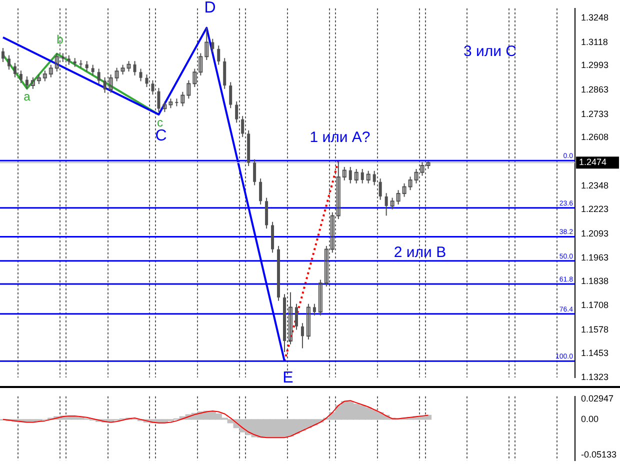 The width and height of the screenshot is (620, 469). Describe the element at coordinates (593, 162) in the screenshot. I see `ref-line-label: 1.2474` at that location.